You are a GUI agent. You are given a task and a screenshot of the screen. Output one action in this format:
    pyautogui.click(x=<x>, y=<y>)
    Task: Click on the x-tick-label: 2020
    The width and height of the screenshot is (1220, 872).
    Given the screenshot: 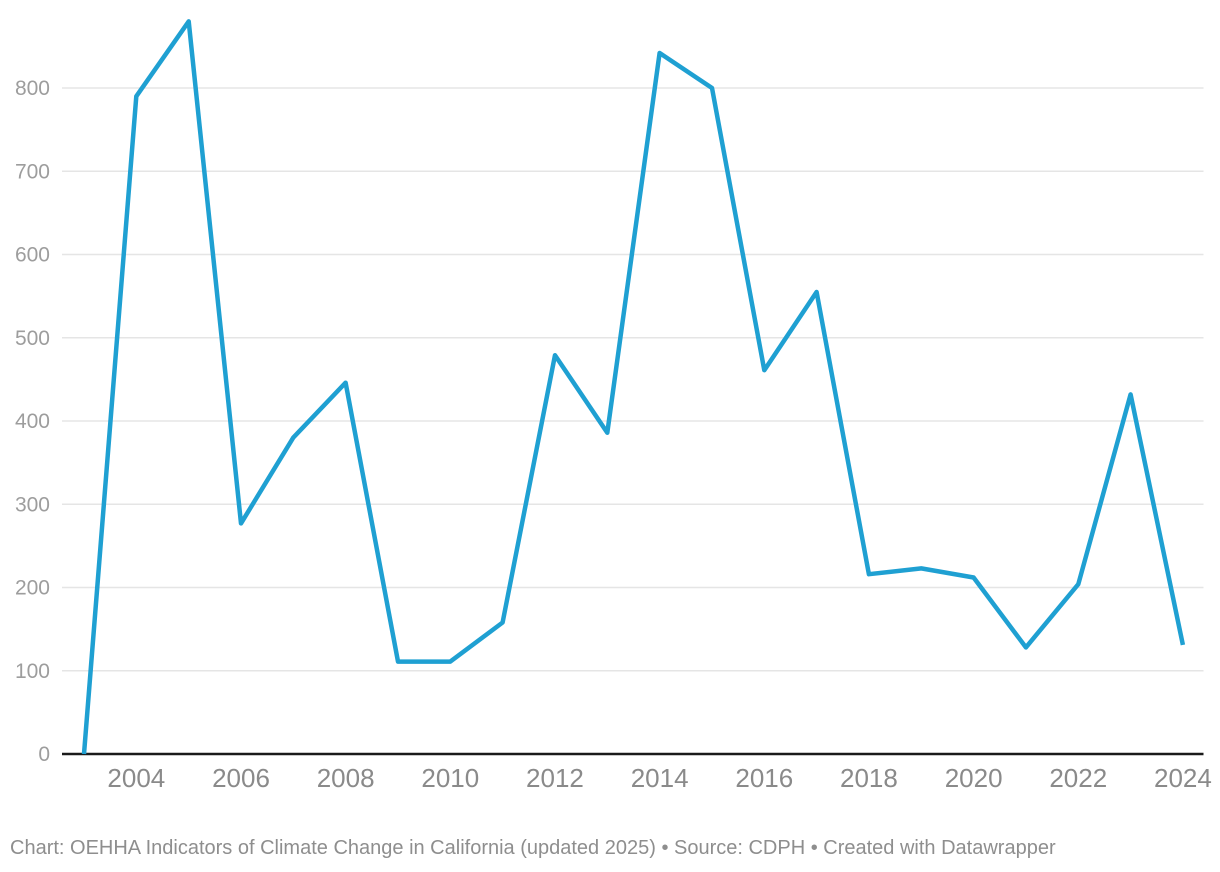 What is the action you would take?
    pyautogui.click(x=974, y=778)
    